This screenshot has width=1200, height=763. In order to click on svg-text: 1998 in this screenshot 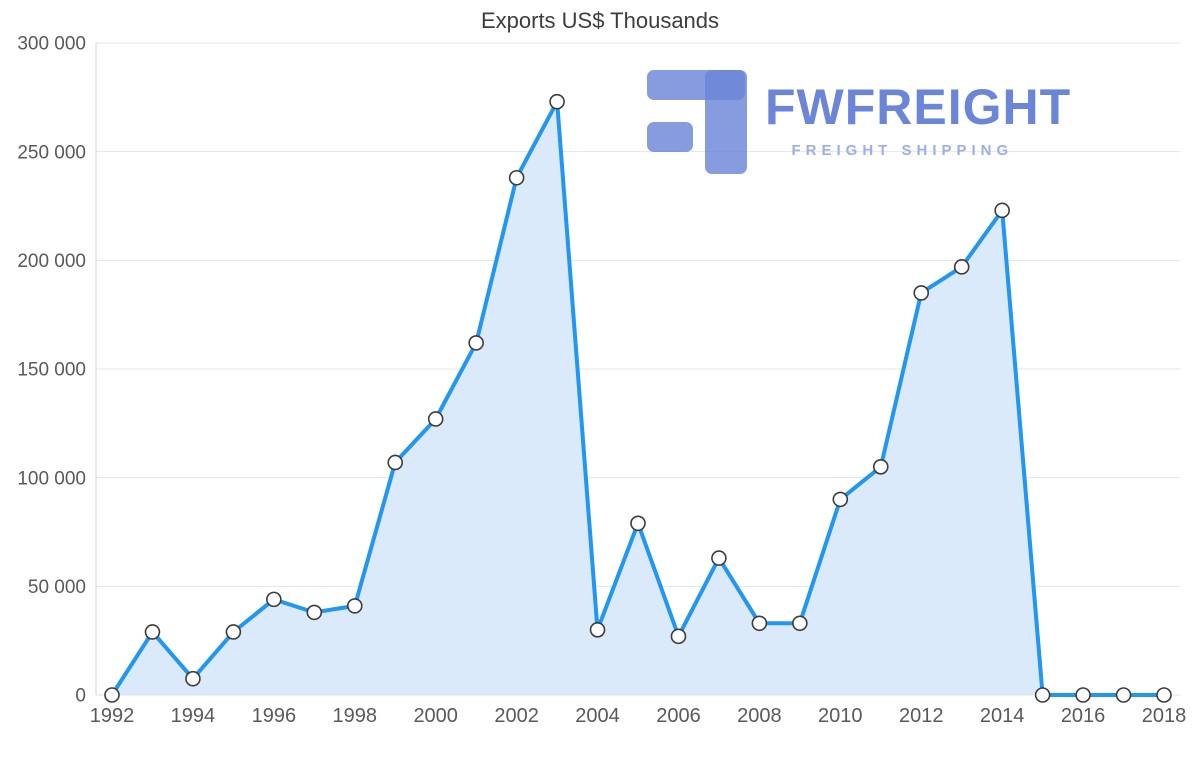, I will do `click(355, 716)`.